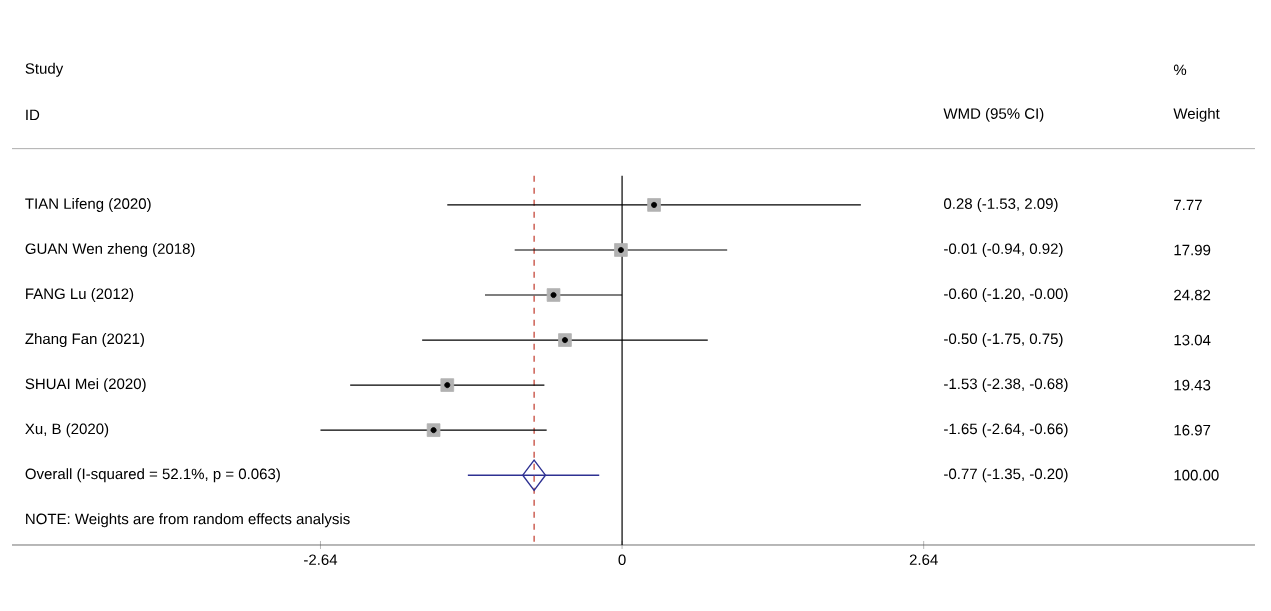 Image resolution: width=1271 pixels, height=611 pixels. I want to click on x-tick-label: -2.64, so click(321, 560).